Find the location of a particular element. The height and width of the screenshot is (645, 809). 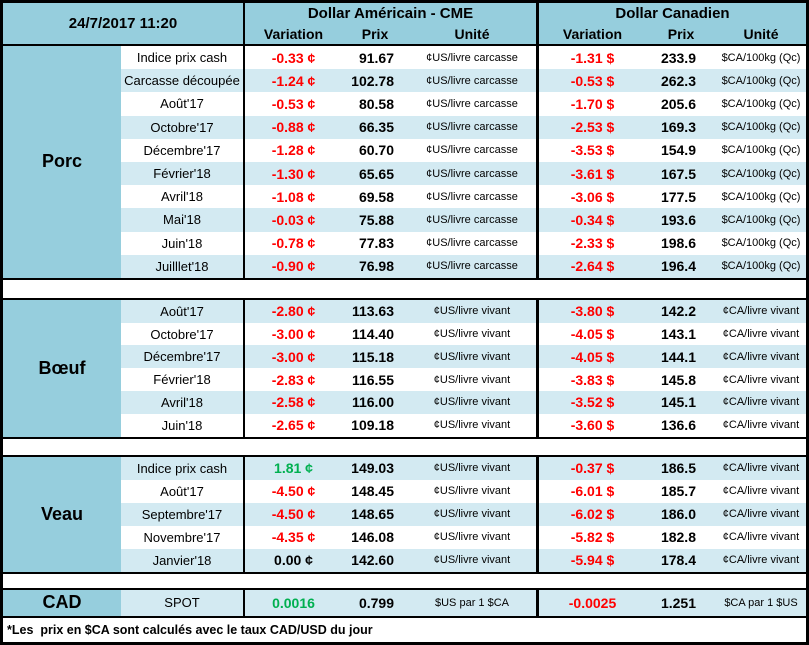

cad-variation-value: -3.52 $ is located at coordinates (591, 402).